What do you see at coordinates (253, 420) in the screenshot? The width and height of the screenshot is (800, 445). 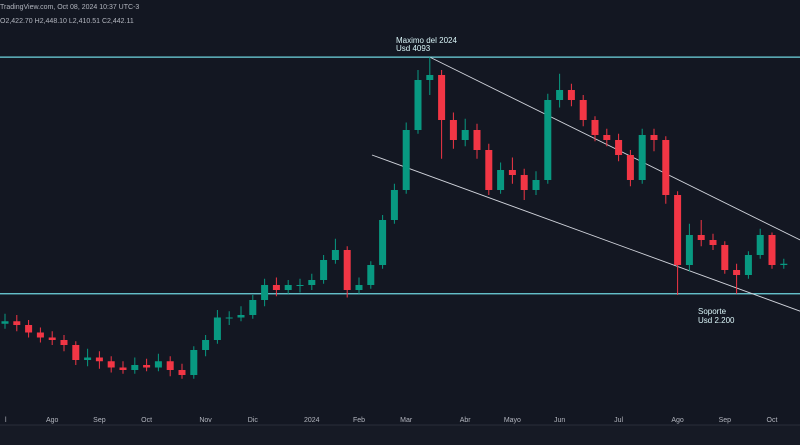 I see `x-tick-label: Dic` at bounding box center [253, 420].